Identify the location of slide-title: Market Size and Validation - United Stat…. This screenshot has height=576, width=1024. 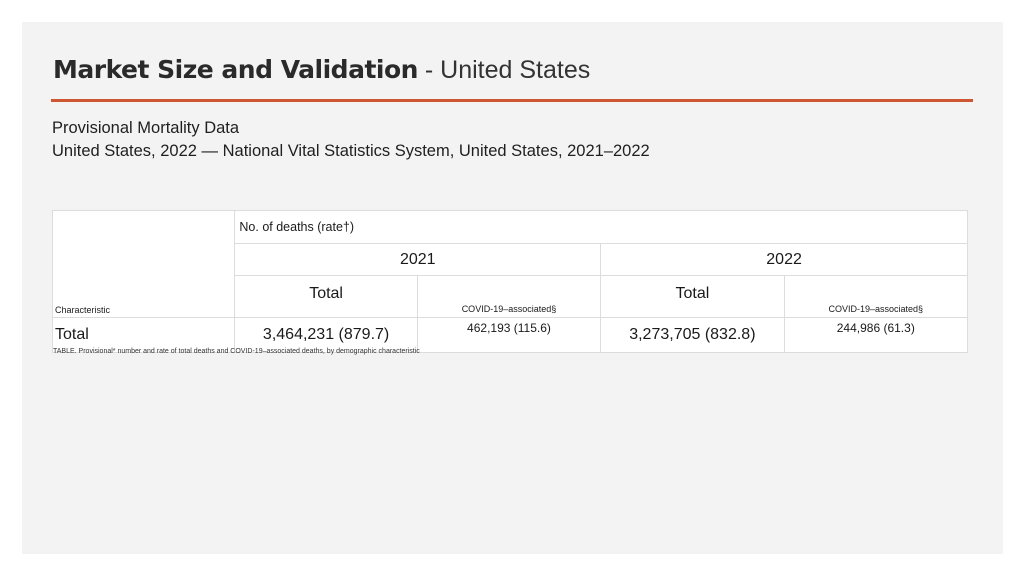
(321, 72).